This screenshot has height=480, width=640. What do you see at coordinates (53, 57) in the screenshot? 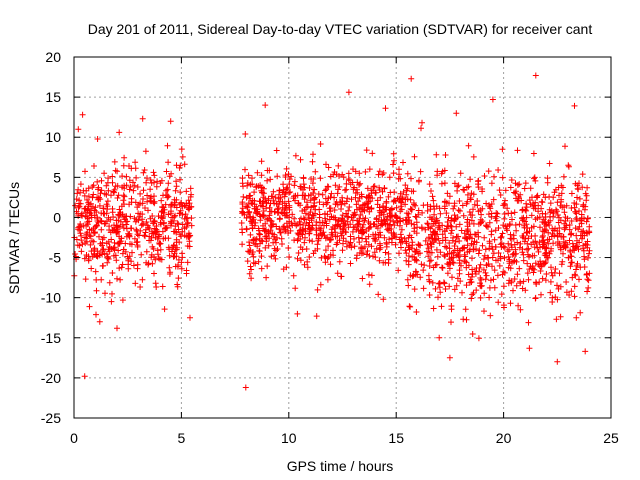
I see `y-tick-label: 20` at bounding box center [53, 57].